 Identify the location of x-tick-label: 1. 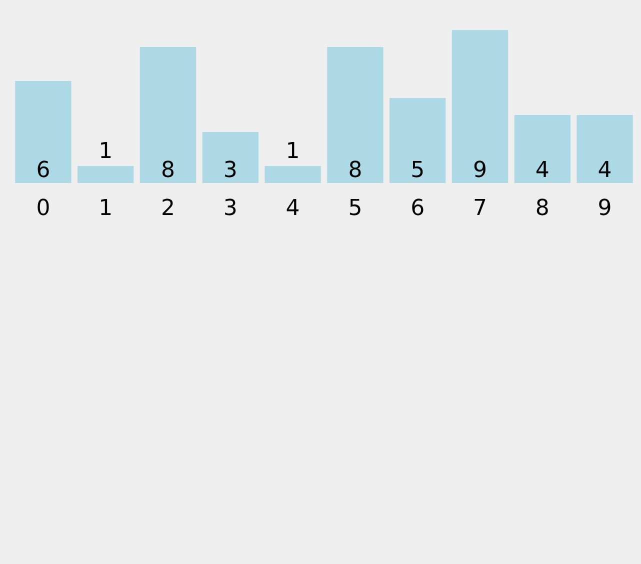
(105, 208).